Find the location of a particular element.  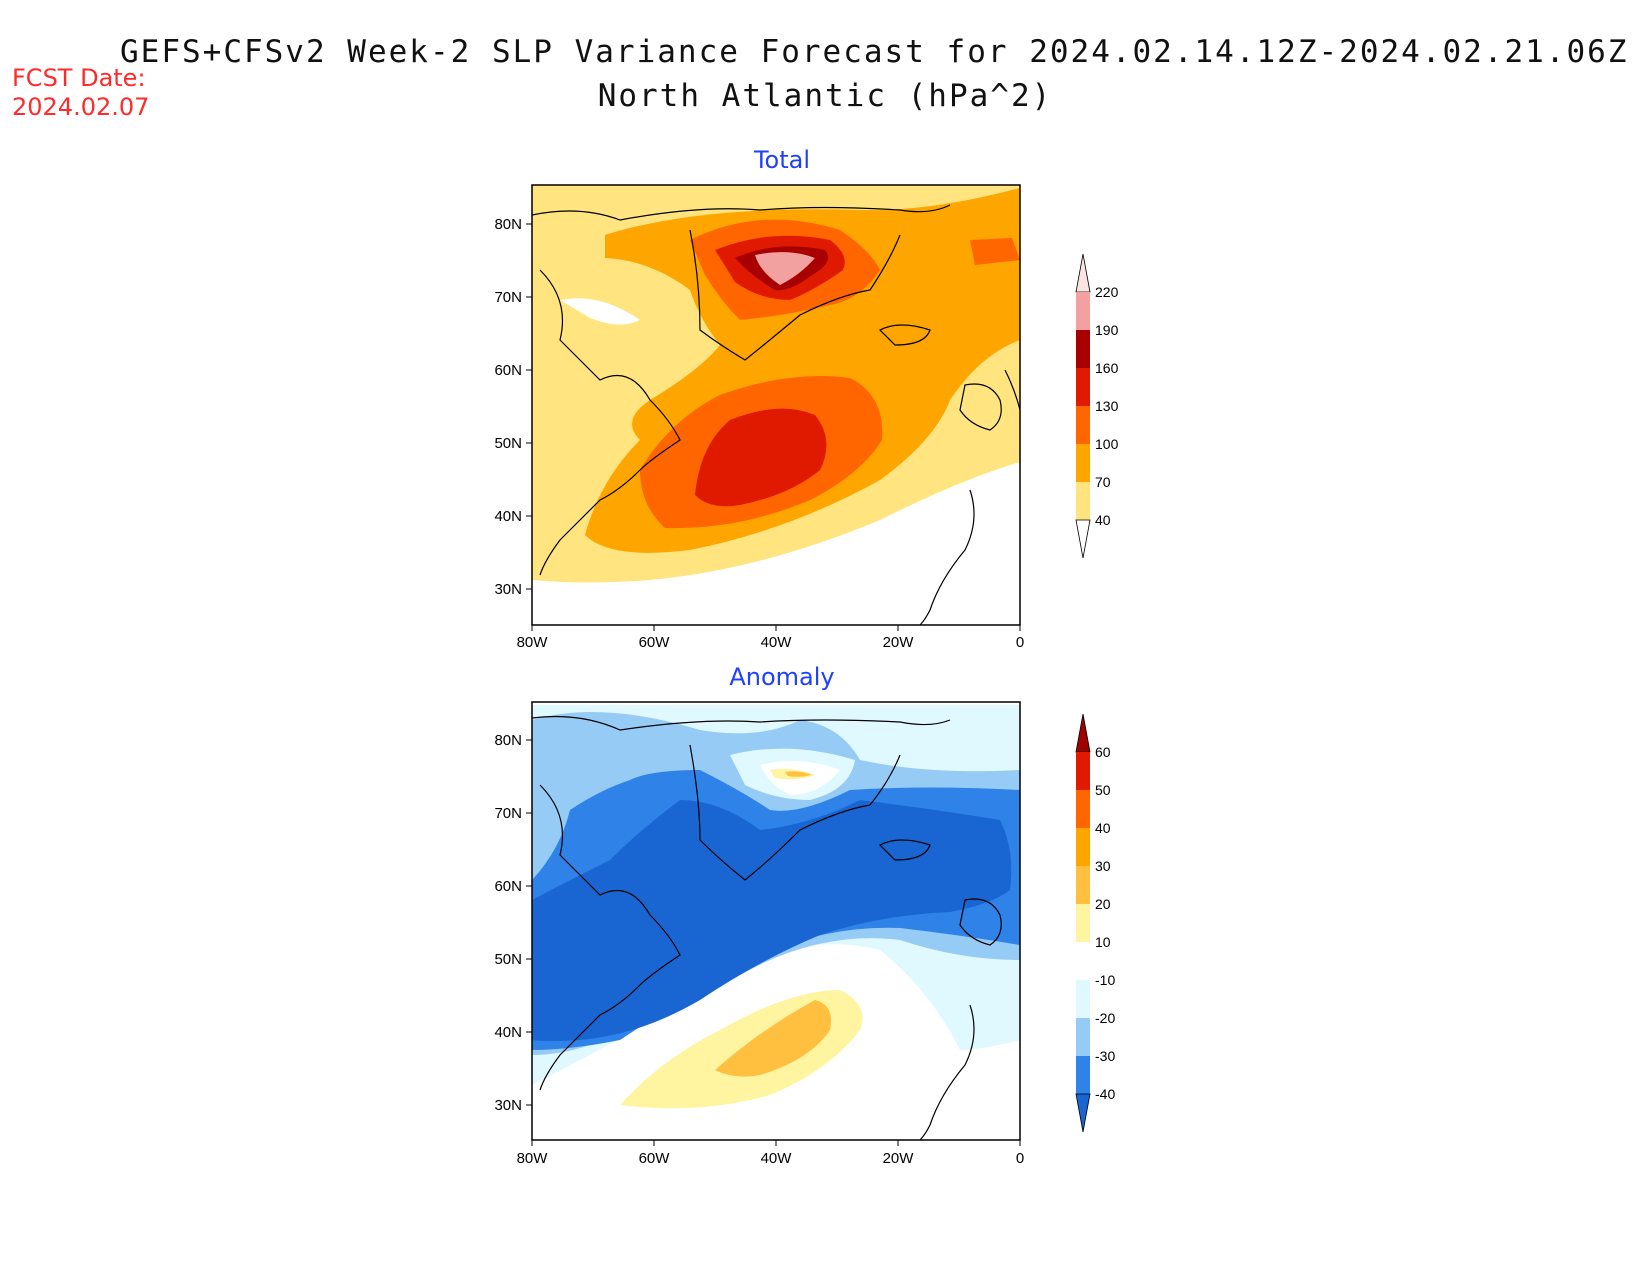

colorbar-label: 190 is located at coordinates (1107, 330).